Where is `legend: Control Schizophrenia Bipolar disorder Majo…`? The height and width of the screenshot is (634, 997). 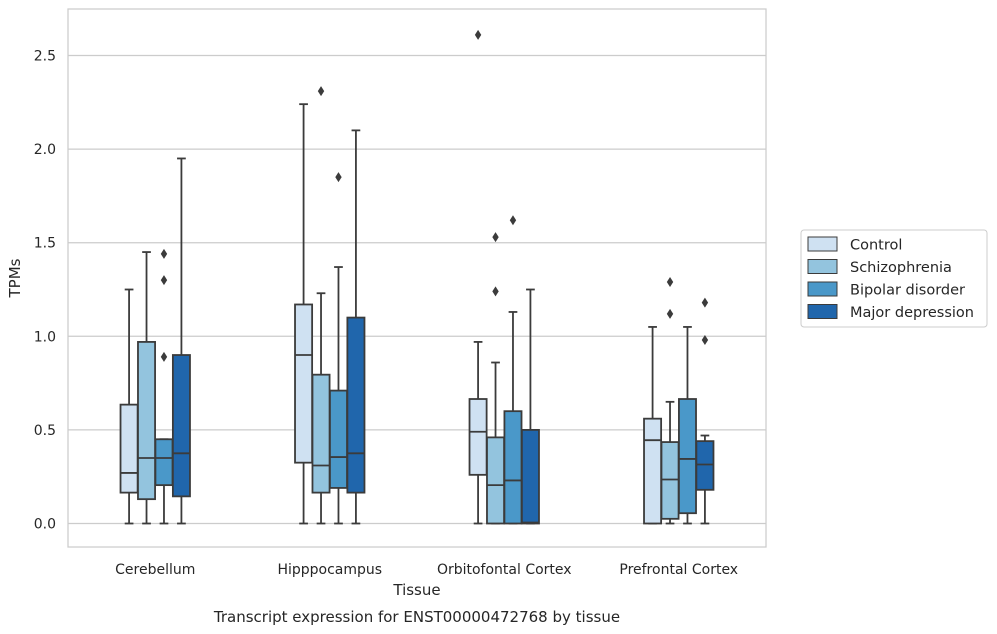 legend: Control Schizophrenia Bipolar disorder Majo… is located at coordinates (894, 278).